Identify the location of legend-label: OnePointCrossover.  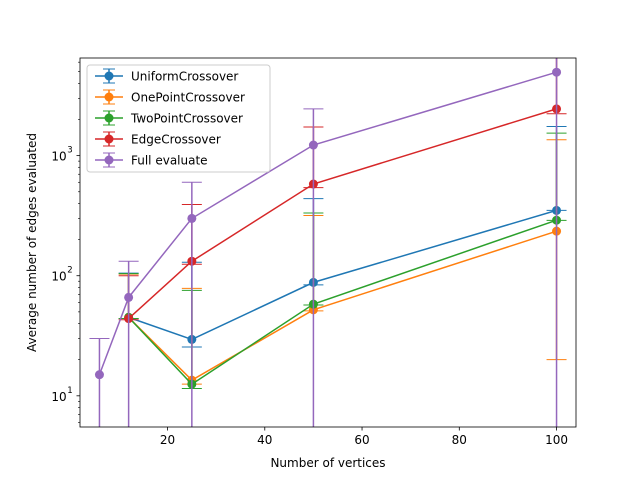
(188, 98).